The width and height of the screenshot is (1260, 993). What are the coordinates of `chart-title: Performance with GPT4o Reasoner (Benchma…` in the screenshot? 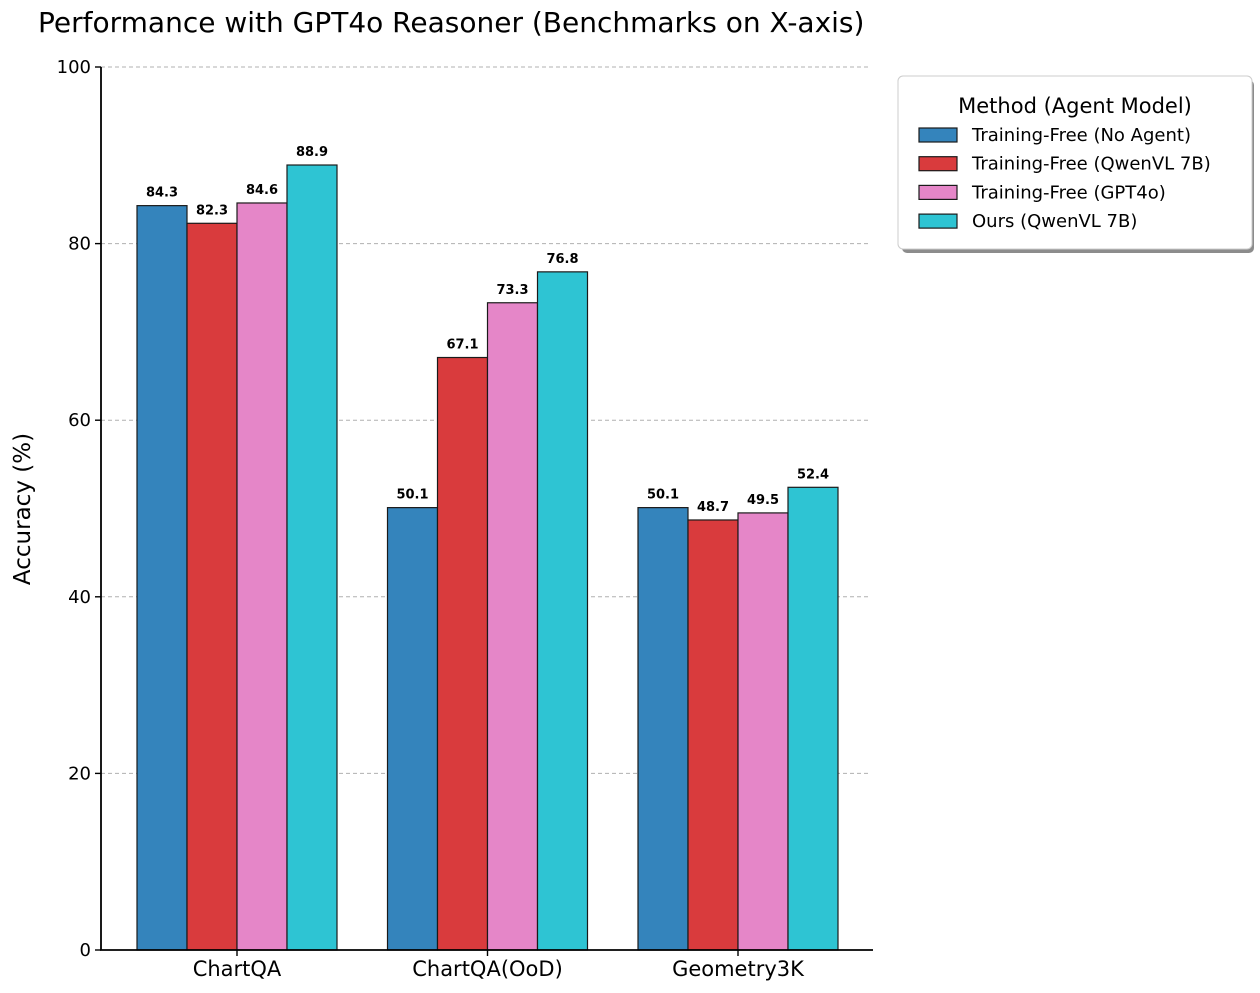 It's located at (451, 22).